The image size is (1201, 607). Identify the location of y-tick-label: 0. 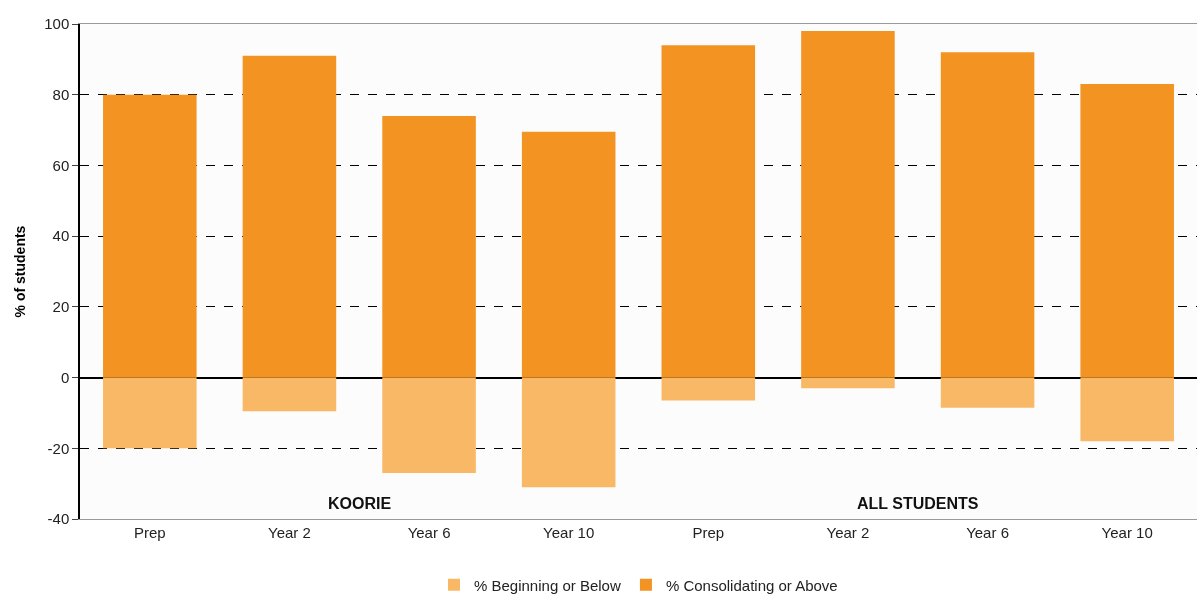
(65, 377).